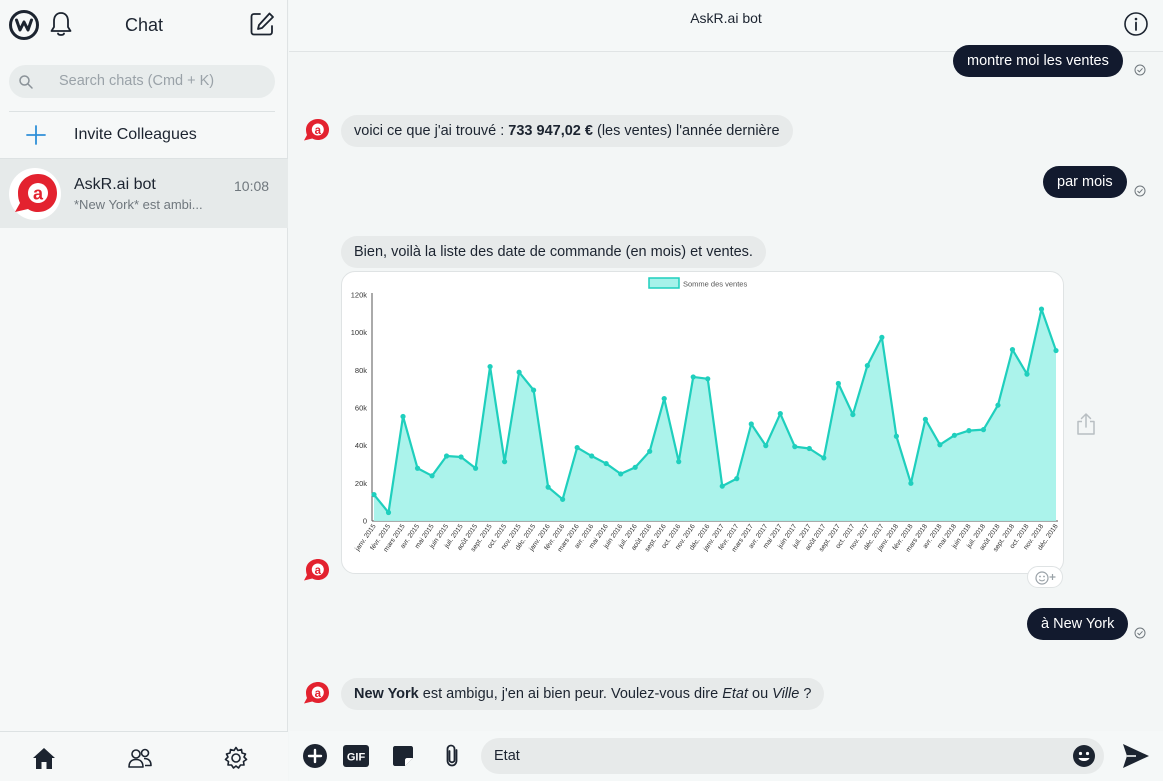 Image resolution: width=1163 pixels, height=781 pixels. Describe the element at coordinates (262, 24) in the screenshot. I see `compose-icon` at that location.